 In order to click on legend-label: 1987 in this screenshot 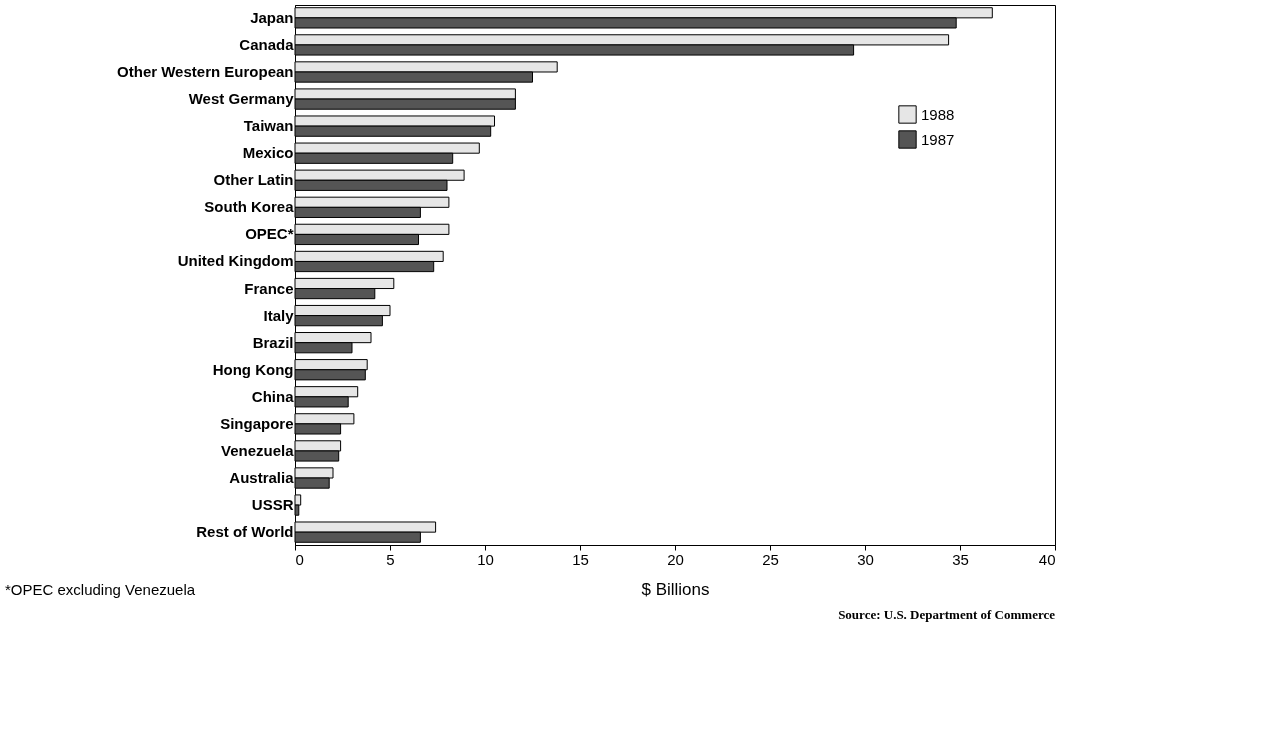, I will do `click(938, 139)`.